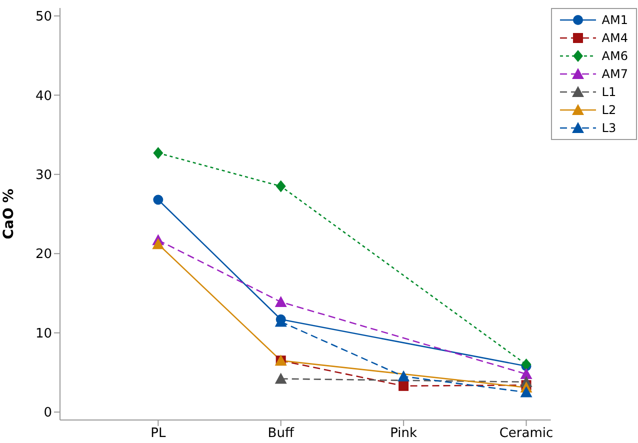 This screenshot has width=638, height=443. Describe the element at coordinates (43, 254) in the screenshot. I see `y-tick-label: 20` at that location.